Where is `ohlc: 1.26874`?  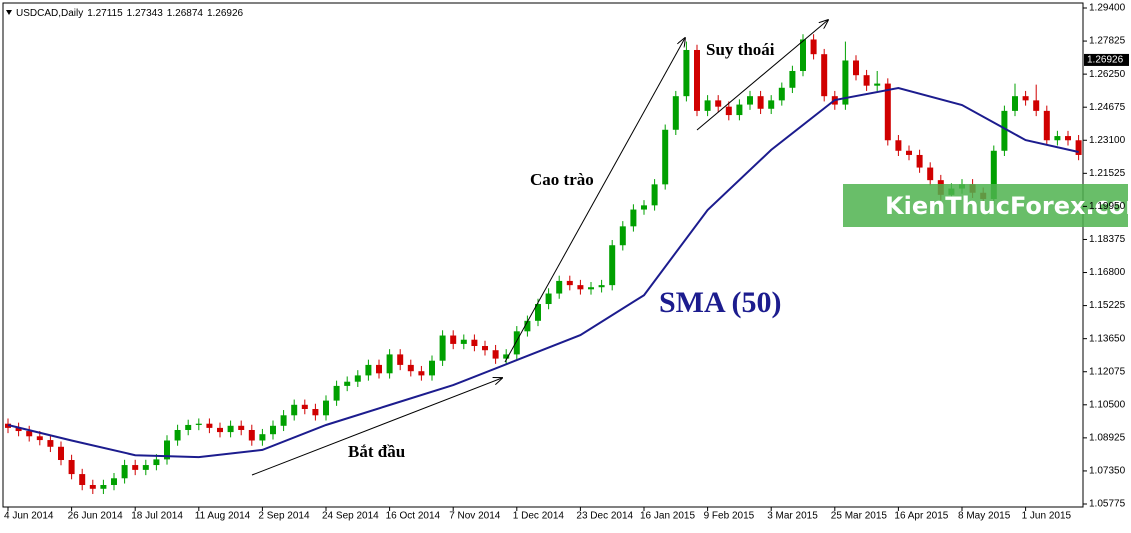 ohlc: 1.26874 is located at coordinates (185, 13).